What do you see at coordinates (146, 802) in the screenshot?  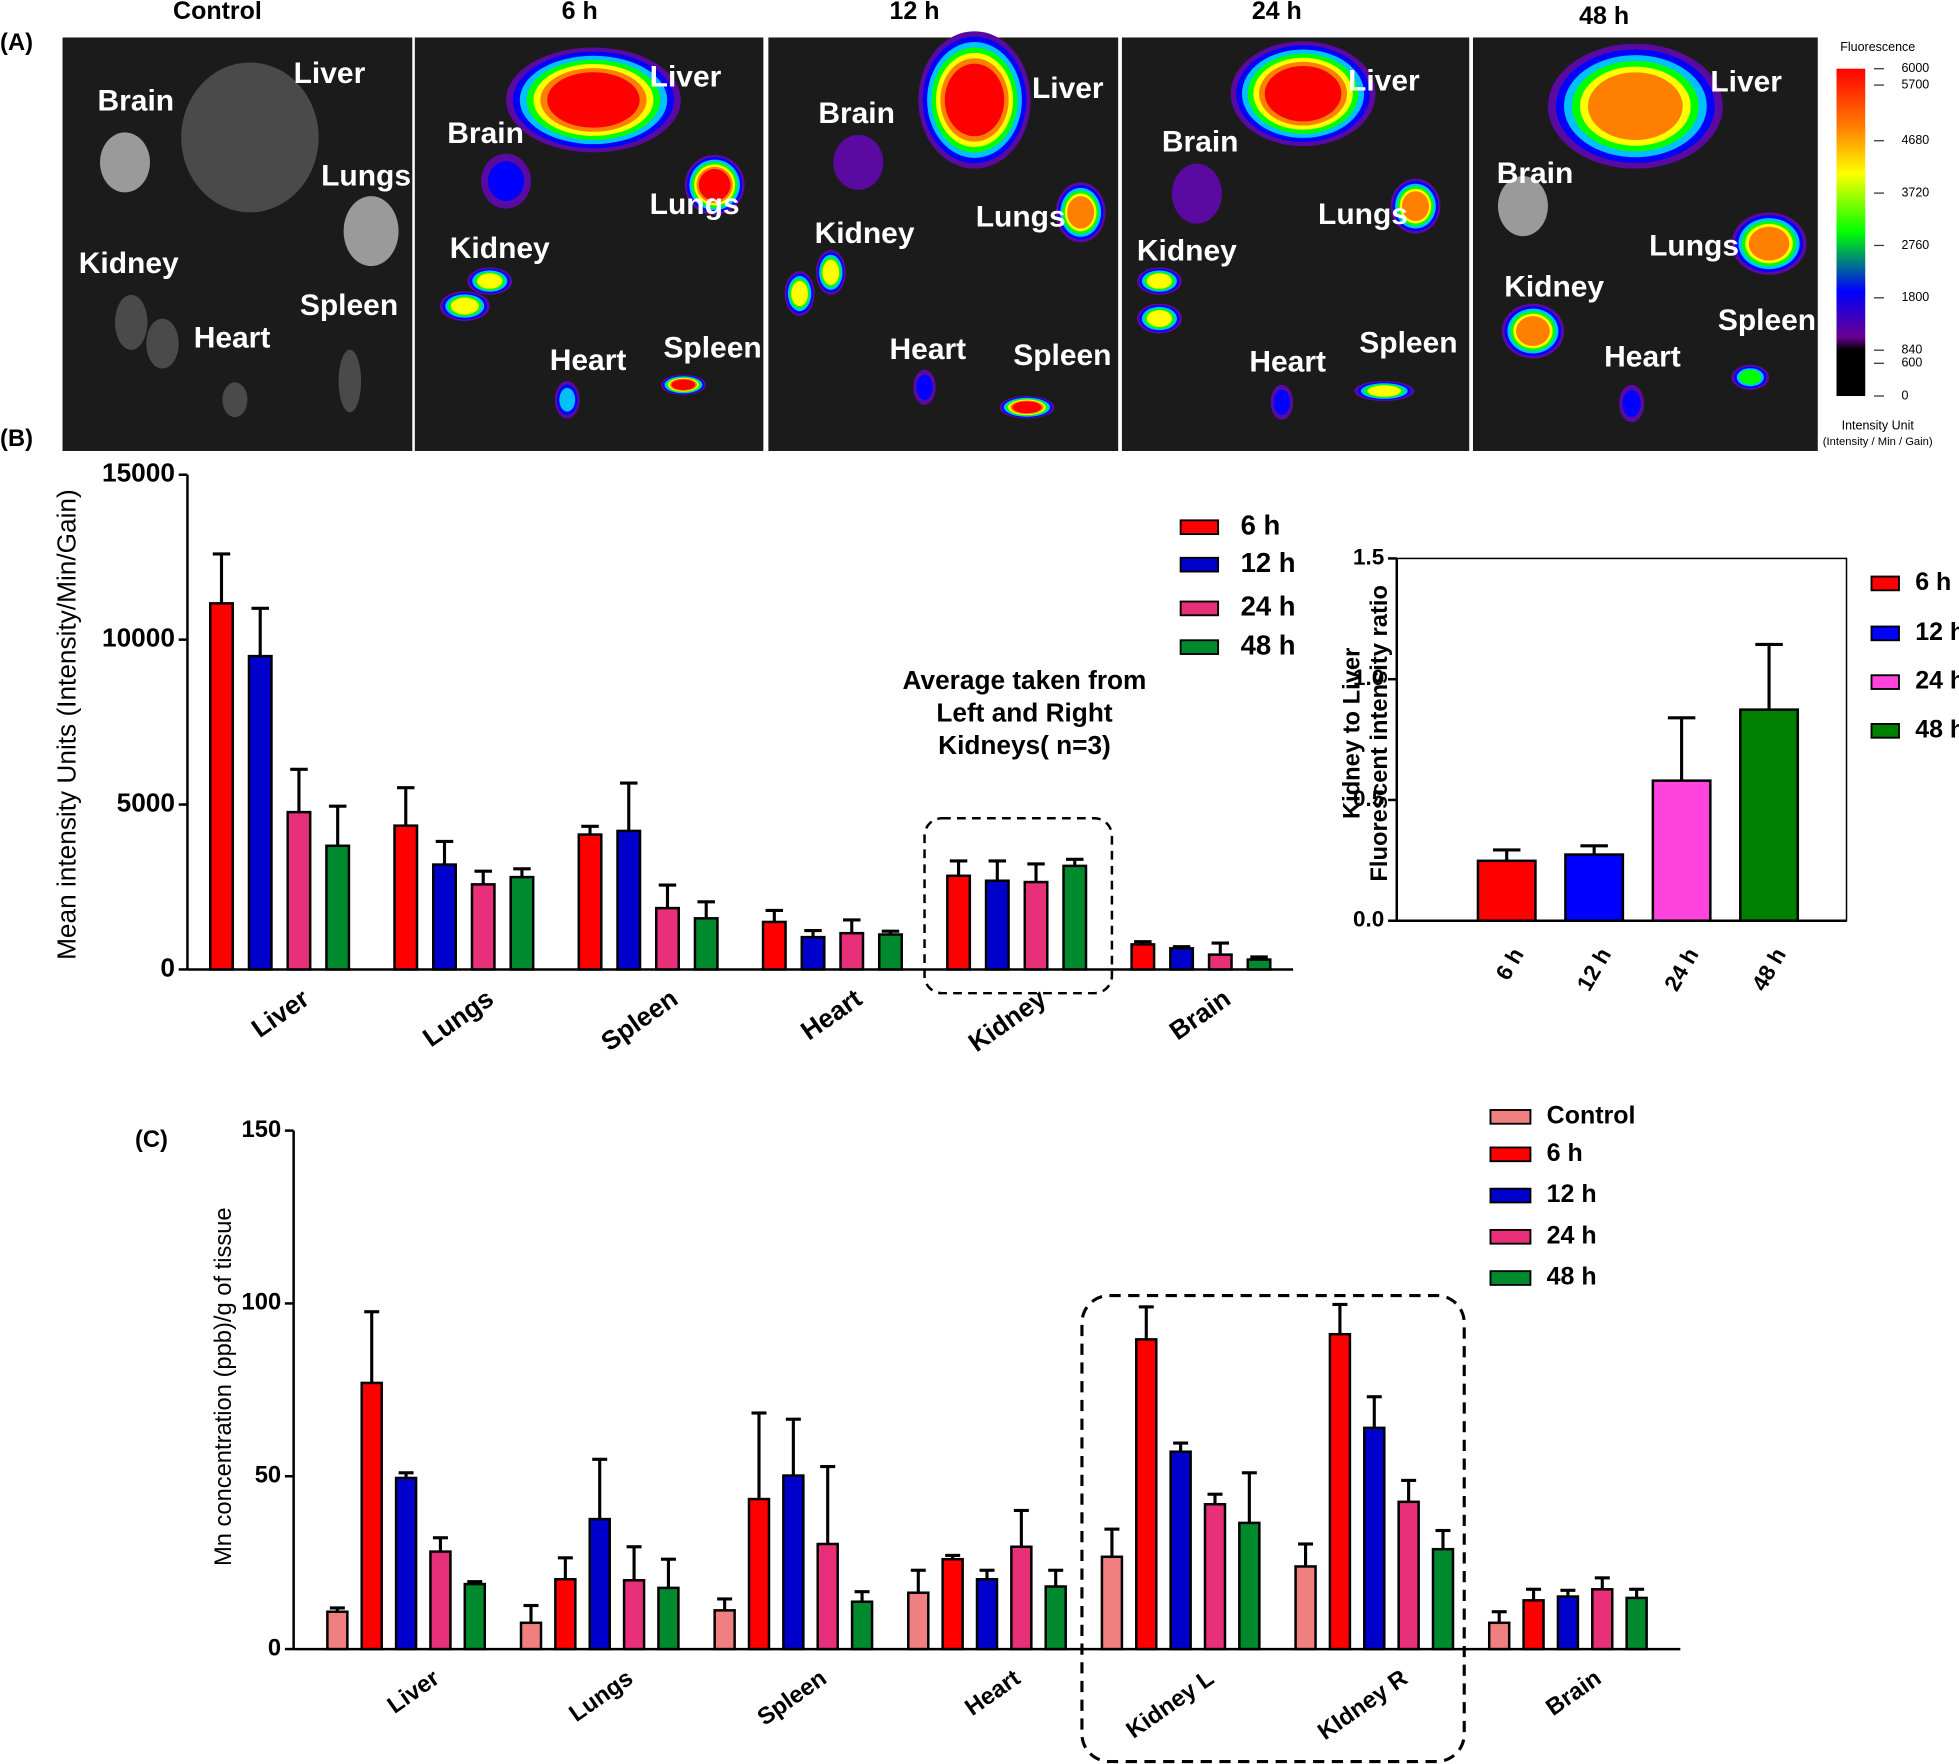 I see `y-tick-label: 5000` at bounding box center [146, 802].